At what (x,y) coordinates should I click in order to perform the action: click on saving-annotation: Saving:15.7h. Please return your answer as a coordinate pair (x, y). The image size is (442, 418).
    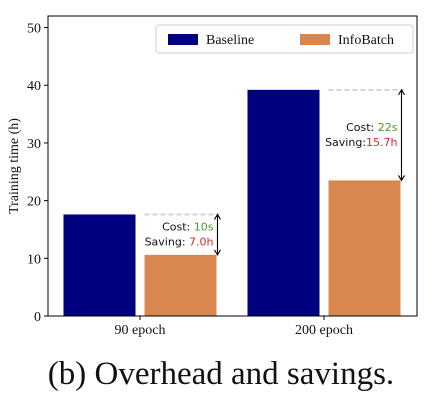
    Looking at the image, I should click on (361, 142).